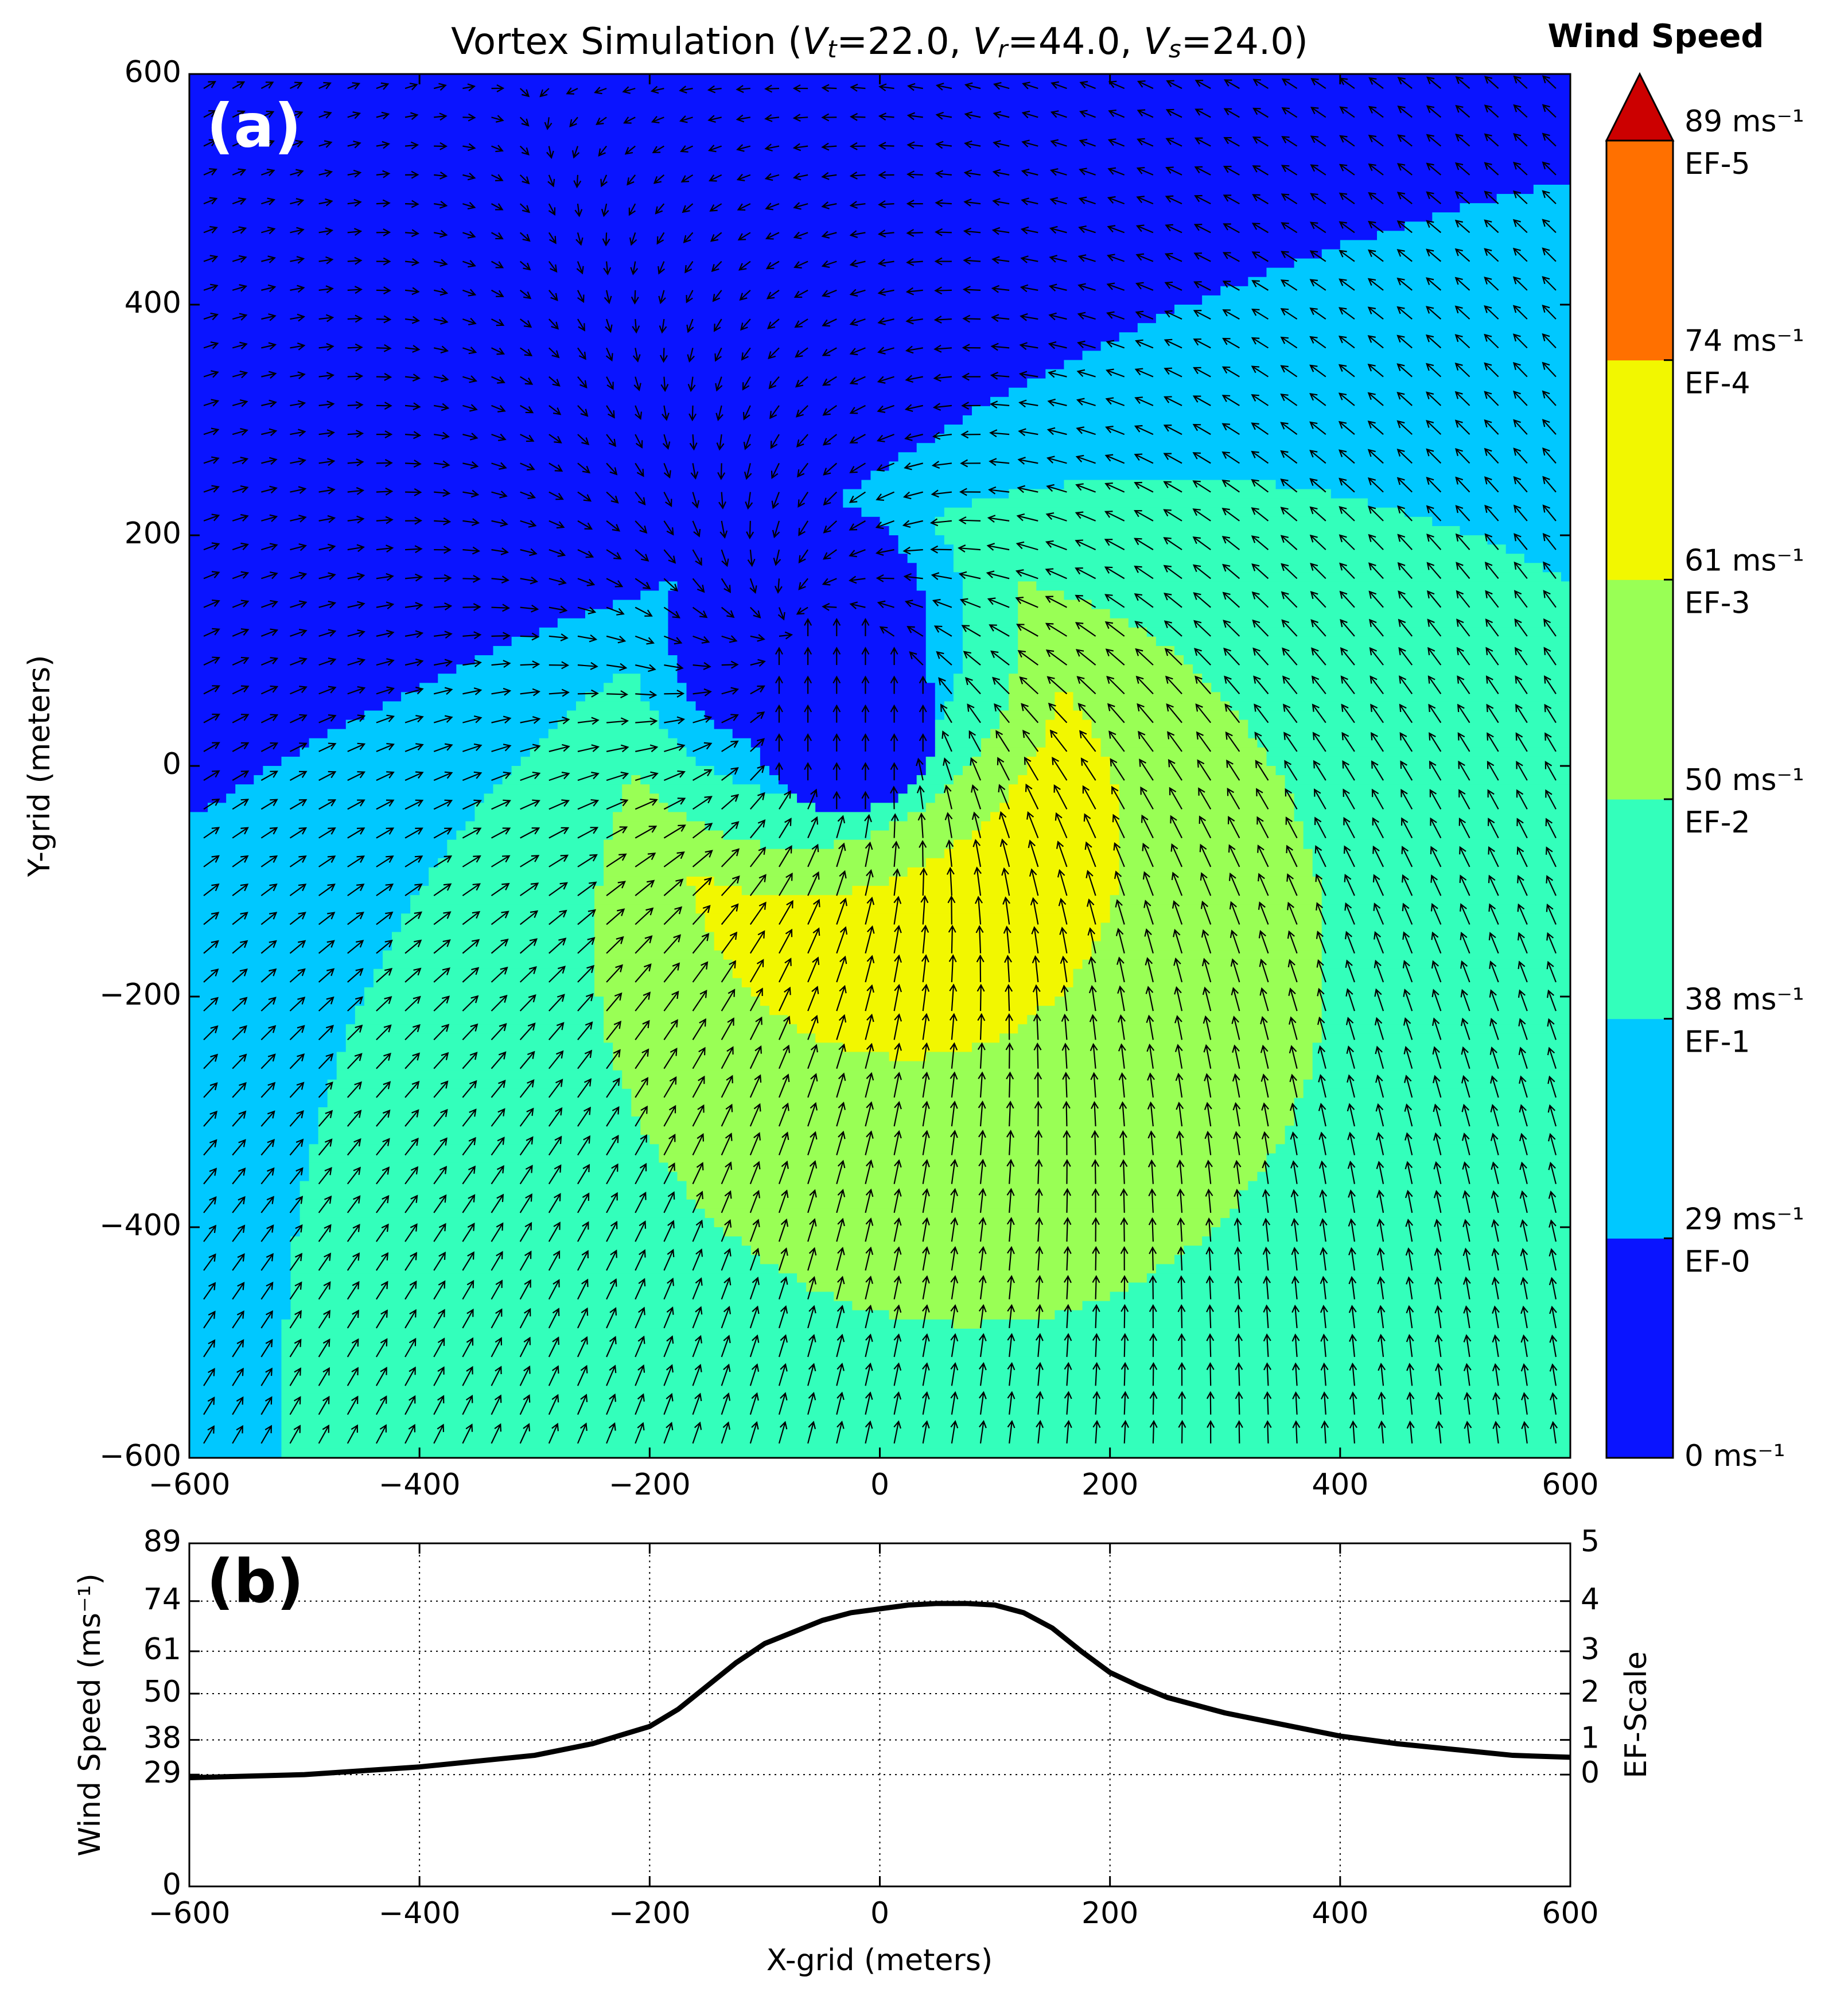  What do you see at coordinates (1340, 1485) in the screenshot?
I see `x-tick-label: 400` at bounding box center [1340, 1485].